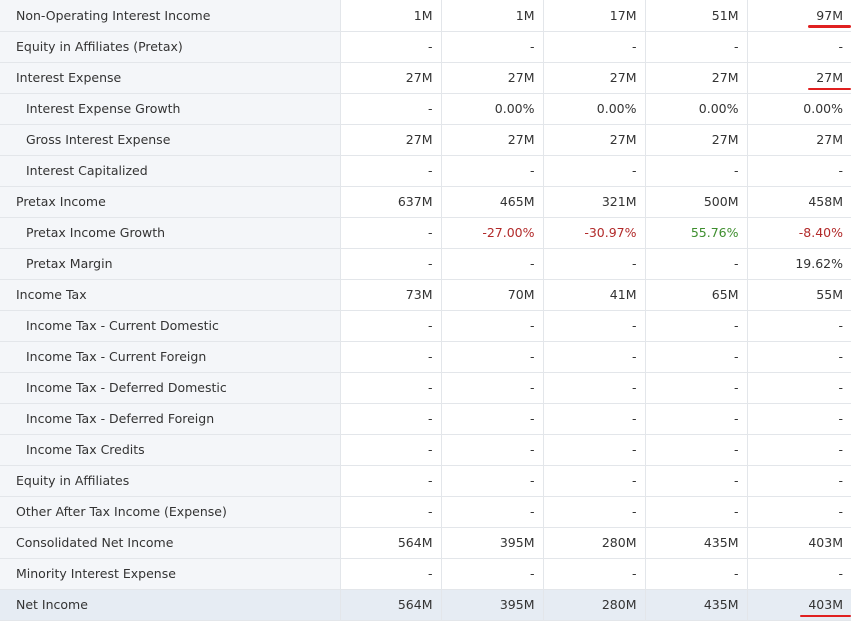 This screenshot has width=851, height=625. I want to click on table-row: Gross Interest Expense 27M 27M 27M 27M 27M, so click(425, 140).